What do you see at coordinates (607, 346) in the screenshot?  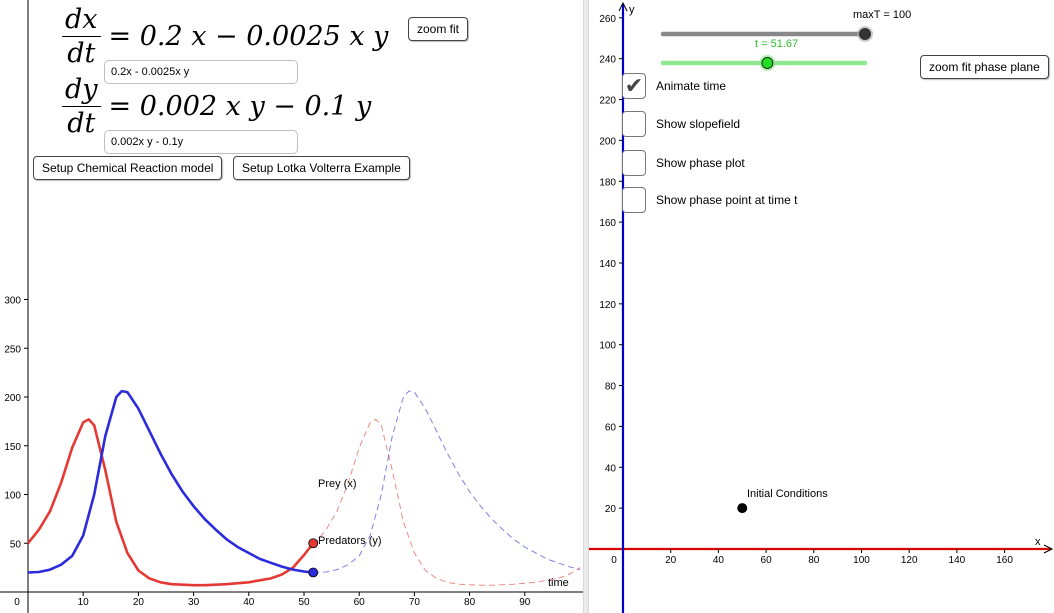 I see `phase-y-tick-label: 100` at bounding box center [607, 346].